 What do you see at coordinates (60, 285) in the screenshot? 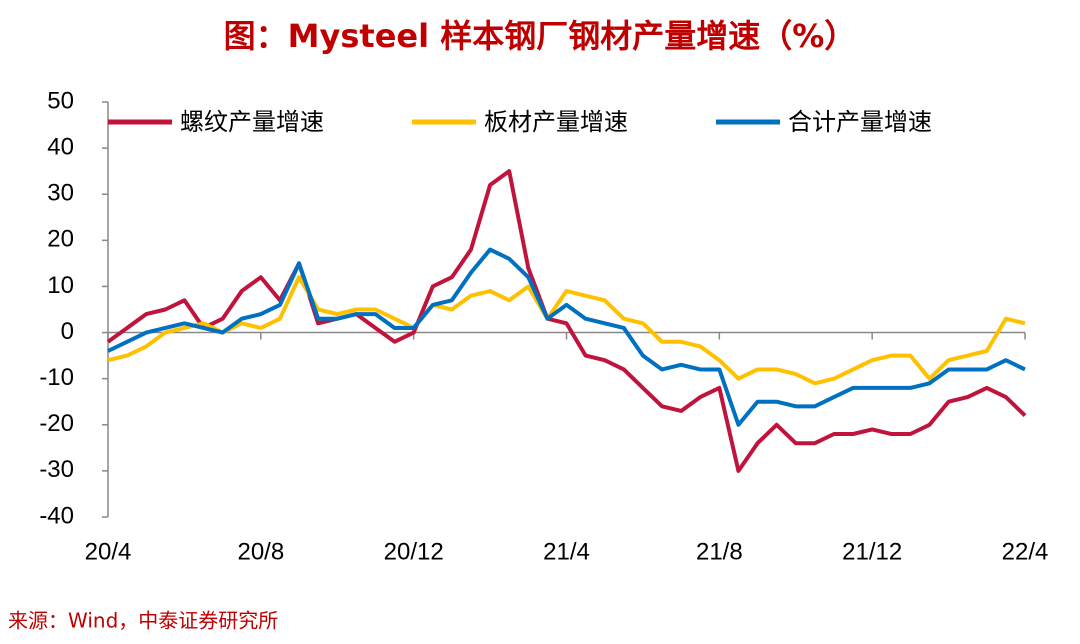
I see `y-tick-label: 10` at bounding box center [60, 285].